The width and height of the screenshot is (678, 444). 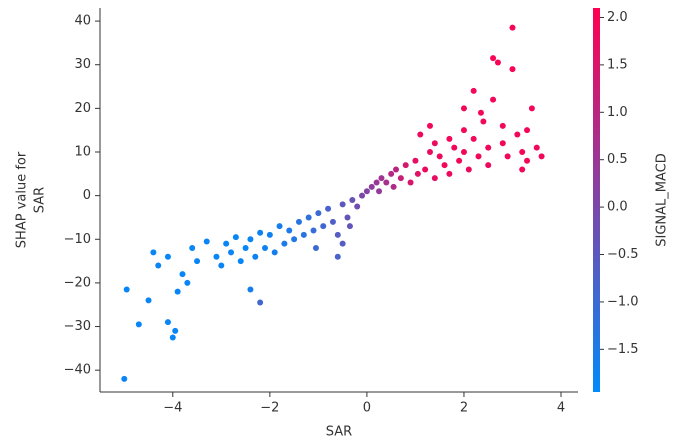 What do you see at coordinates (77, 282) in the screenshot?
I see `y-tick-label: −20` at bounding box center [77, 282].